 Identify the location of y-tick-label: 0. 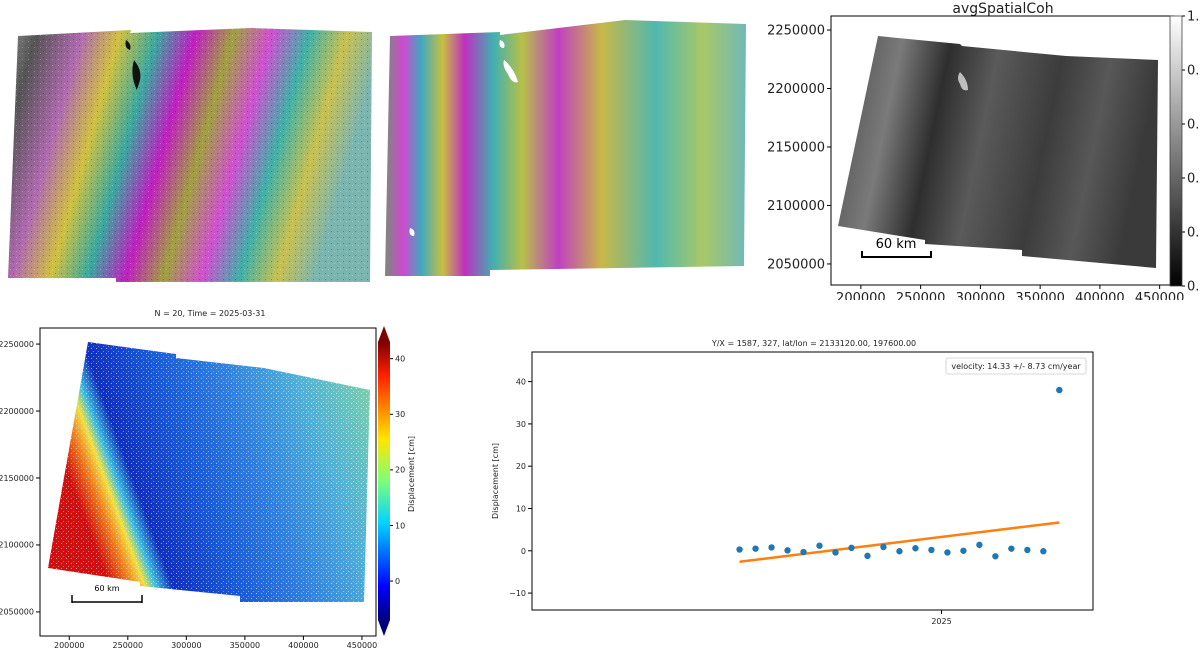
(523, 551).